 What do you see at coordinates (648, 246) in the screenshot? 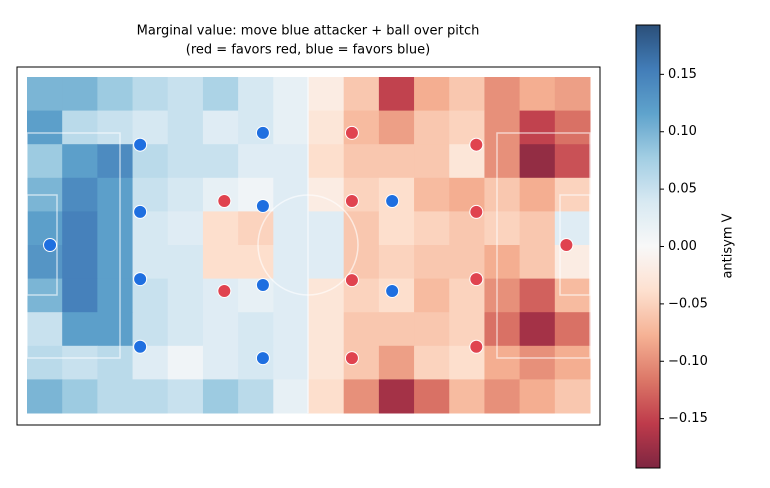
I see `colorbar` at bounding box center [648, 246].